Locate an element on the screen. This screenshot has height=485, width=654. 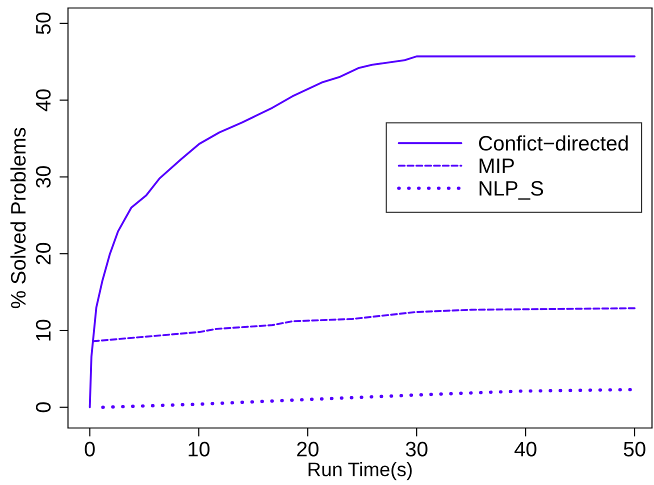
x-axis-title: Run Time(s) is located at coordinates (360, 471).